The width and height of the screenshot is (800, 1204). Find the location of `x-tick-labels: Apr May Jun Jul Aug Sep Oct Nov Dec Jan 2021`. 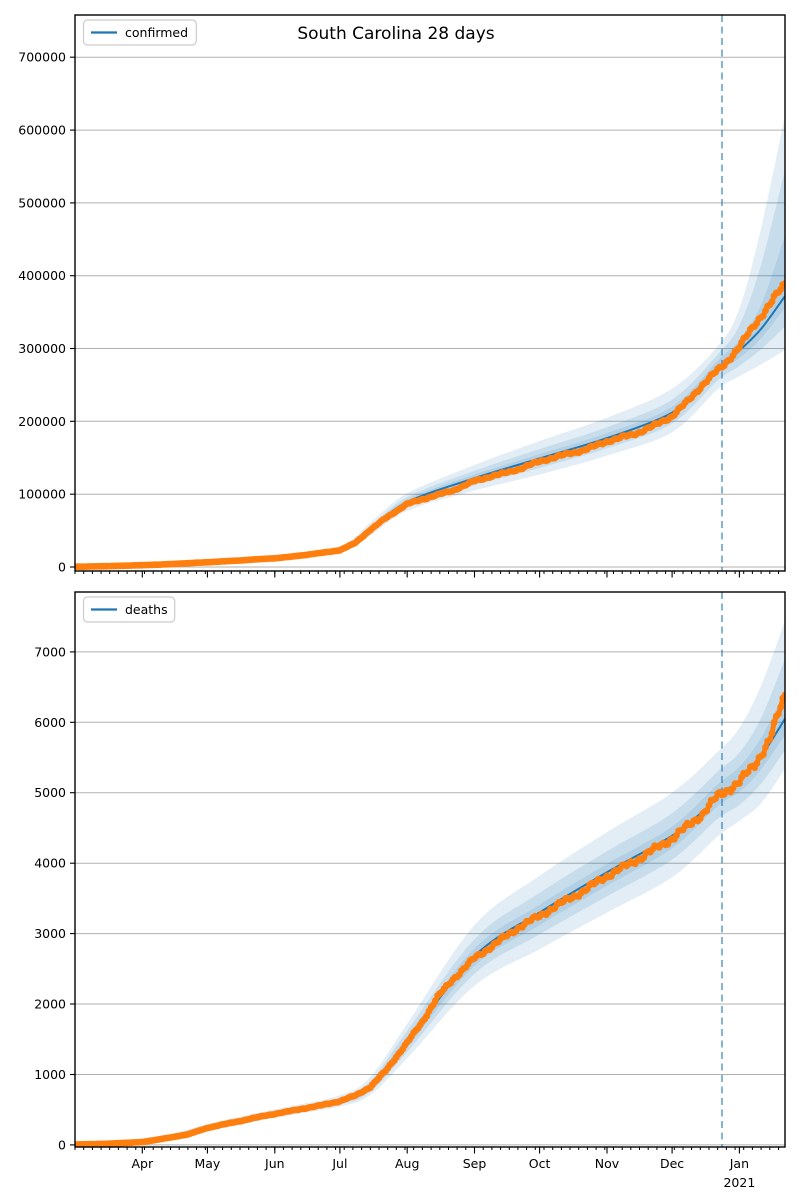

x-tick-labels: Apr May Jun Jul Aug Sep Oct Nov Dec Jan 2021 is located at coordinates (443, 1173).